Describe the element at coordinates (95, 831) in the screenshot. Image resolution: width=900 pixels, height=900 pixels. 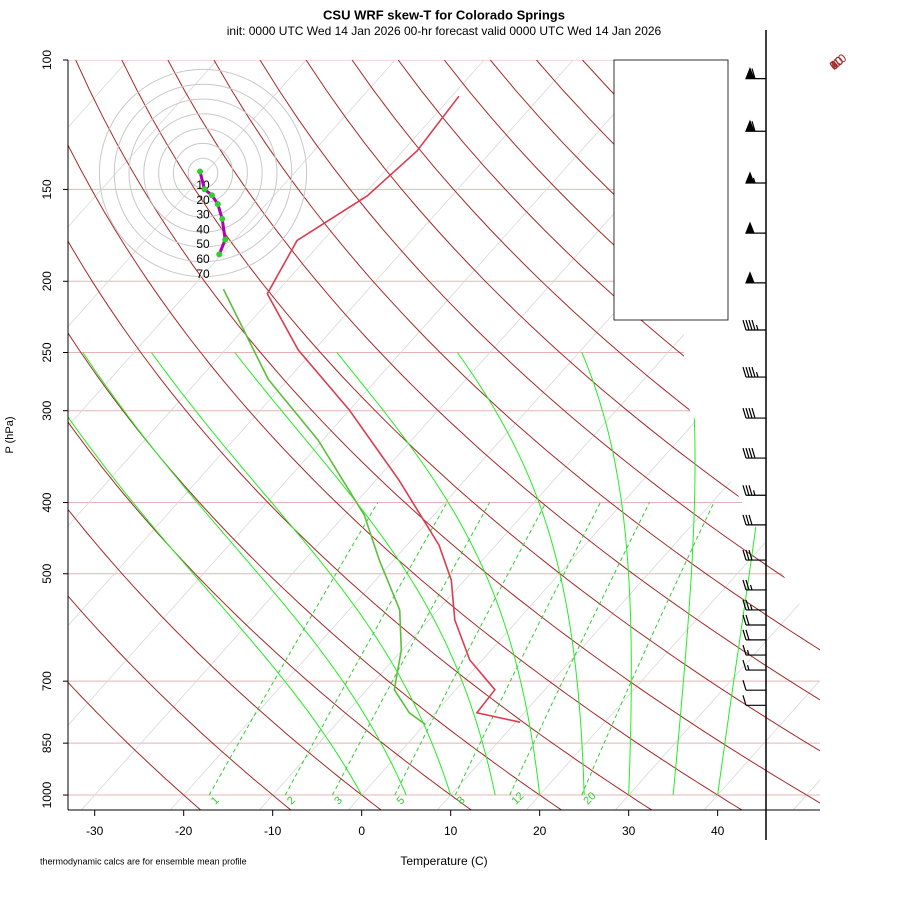
I see `x-tick-label: -30` at that location.